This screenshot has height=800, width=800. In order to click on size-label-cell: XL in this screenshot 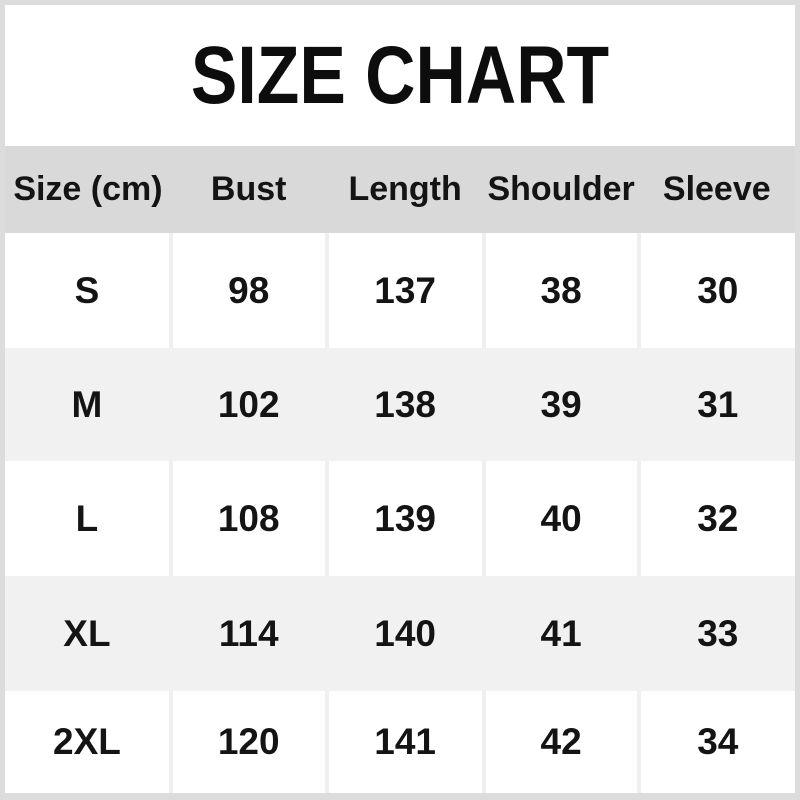, I will do `click(87, 633)`.